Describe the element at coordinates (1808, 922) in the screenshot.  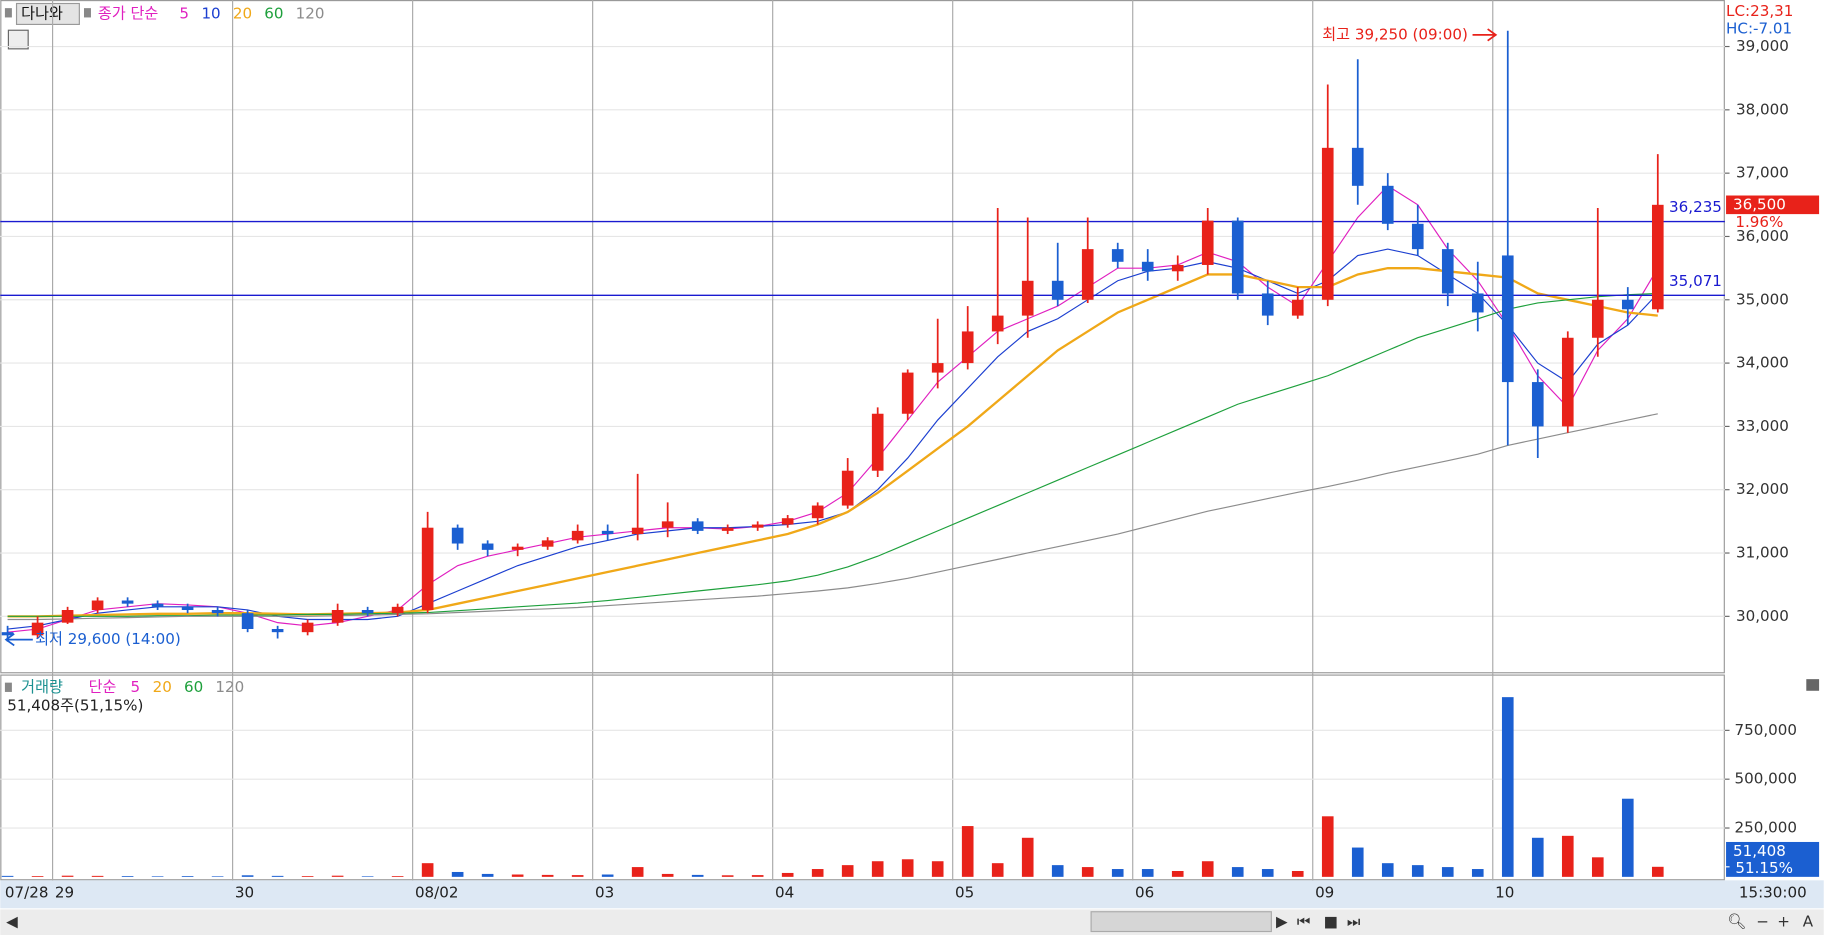
I see `font-button: A` at that location.